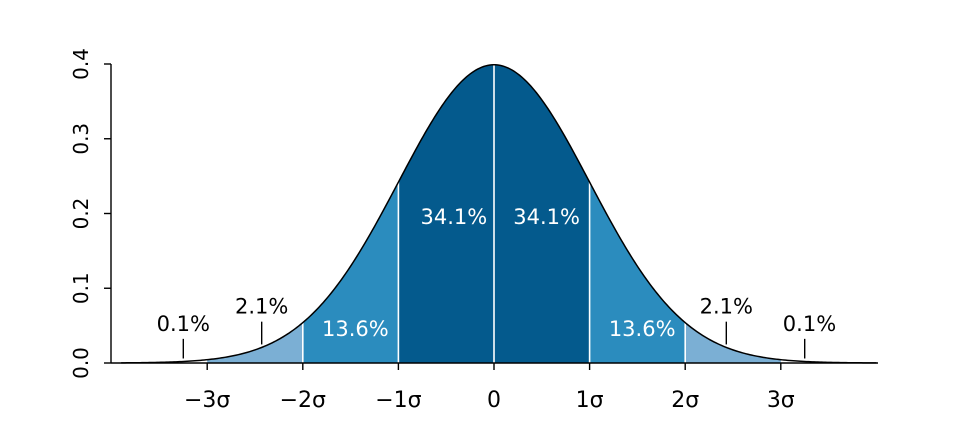 The height and width of the screenshot is (422, 955). I want to click on y-tick-label: 0.1, so click(81, 288).